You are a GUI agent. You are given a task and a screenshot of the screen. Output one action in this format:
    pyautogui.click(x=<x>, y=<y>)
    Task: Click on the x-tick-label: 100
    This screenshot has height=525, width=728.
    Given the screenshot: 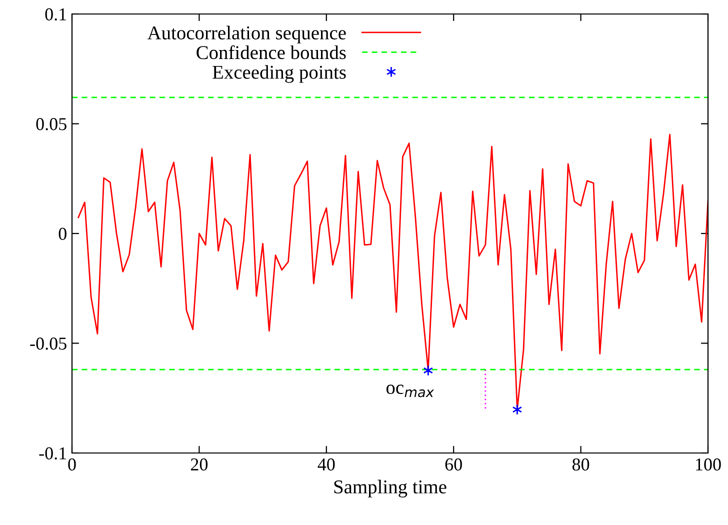 What is the action you would take?
    pyautogui.click(x=708, y=464)
    